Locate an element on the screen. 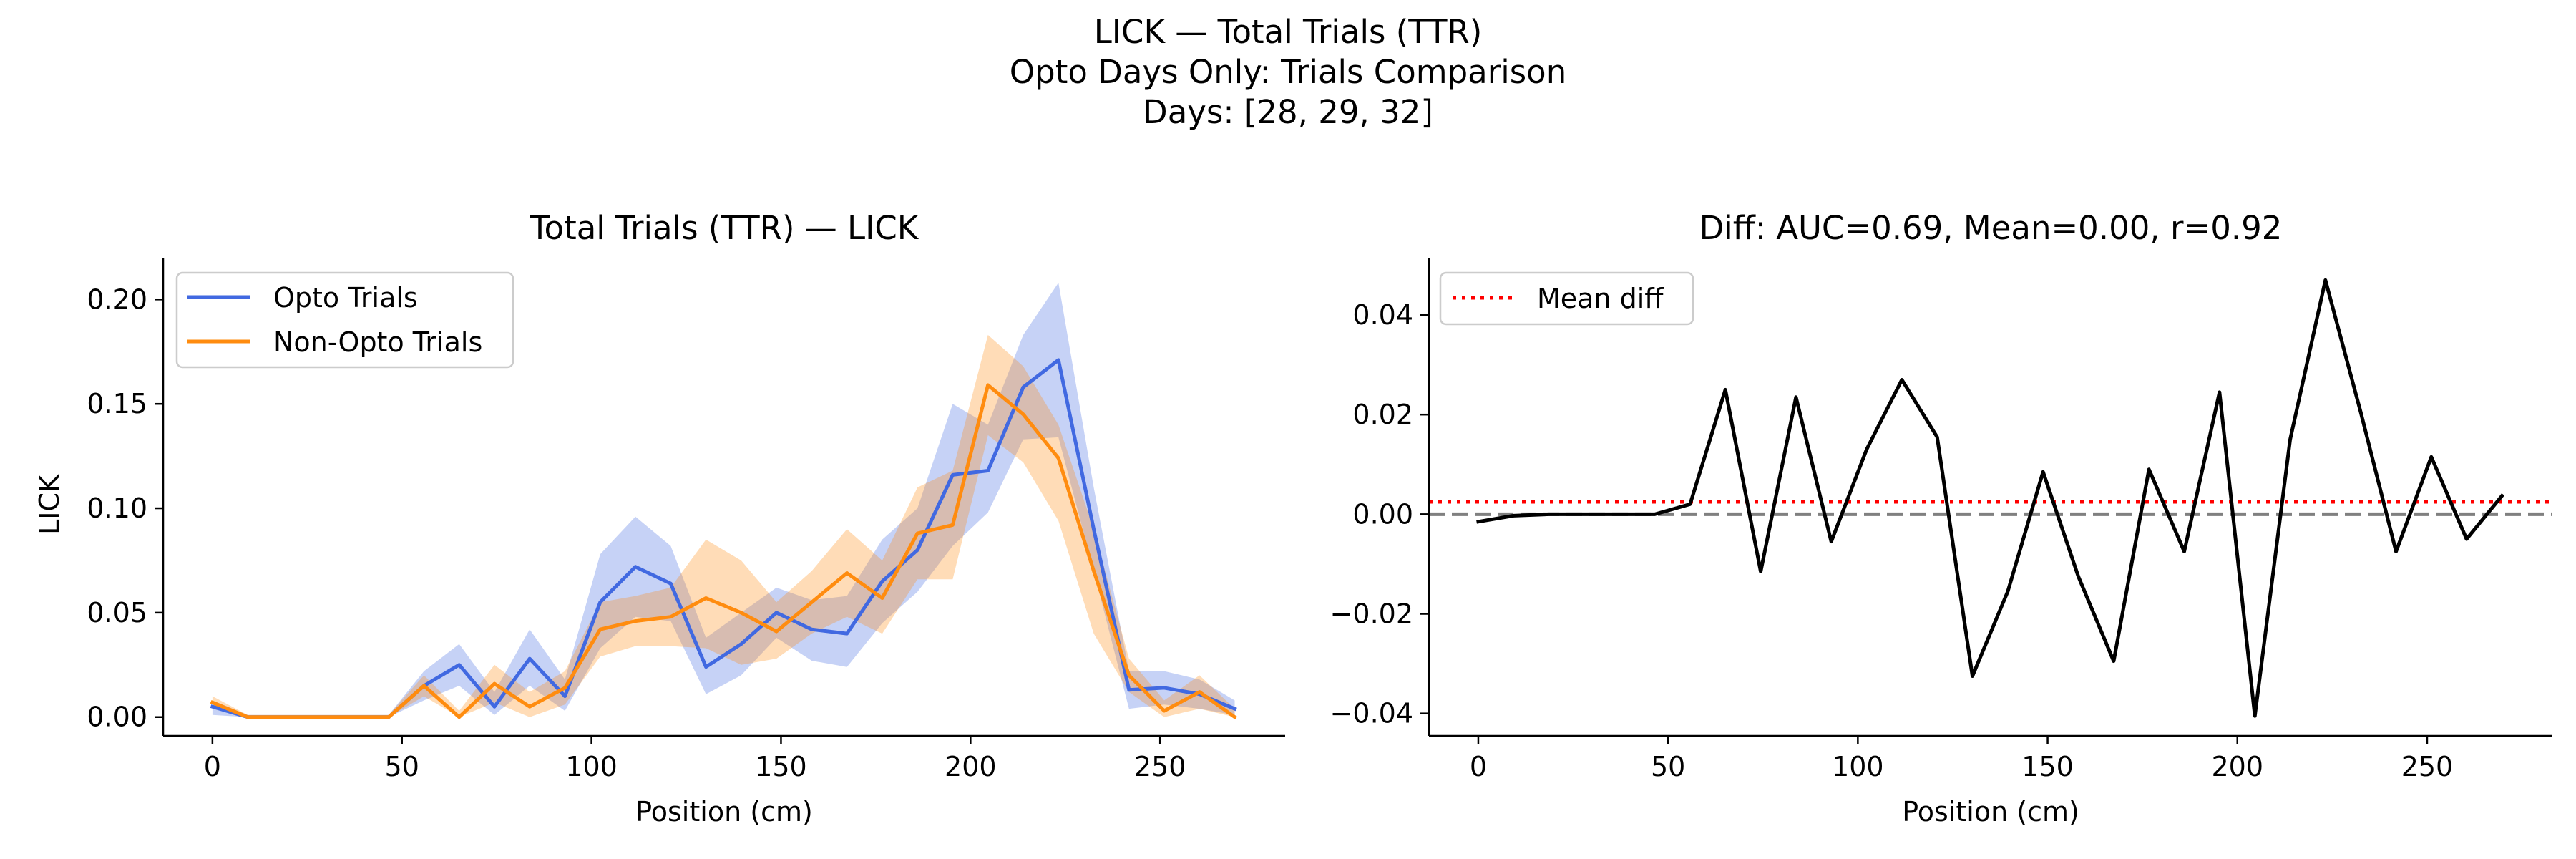 This screenshot has width=2576, height=859. right-chart-title: Diff: AUC=0.69, Mean=0.00, r=0.92 is located at coordinates (1991, 228).